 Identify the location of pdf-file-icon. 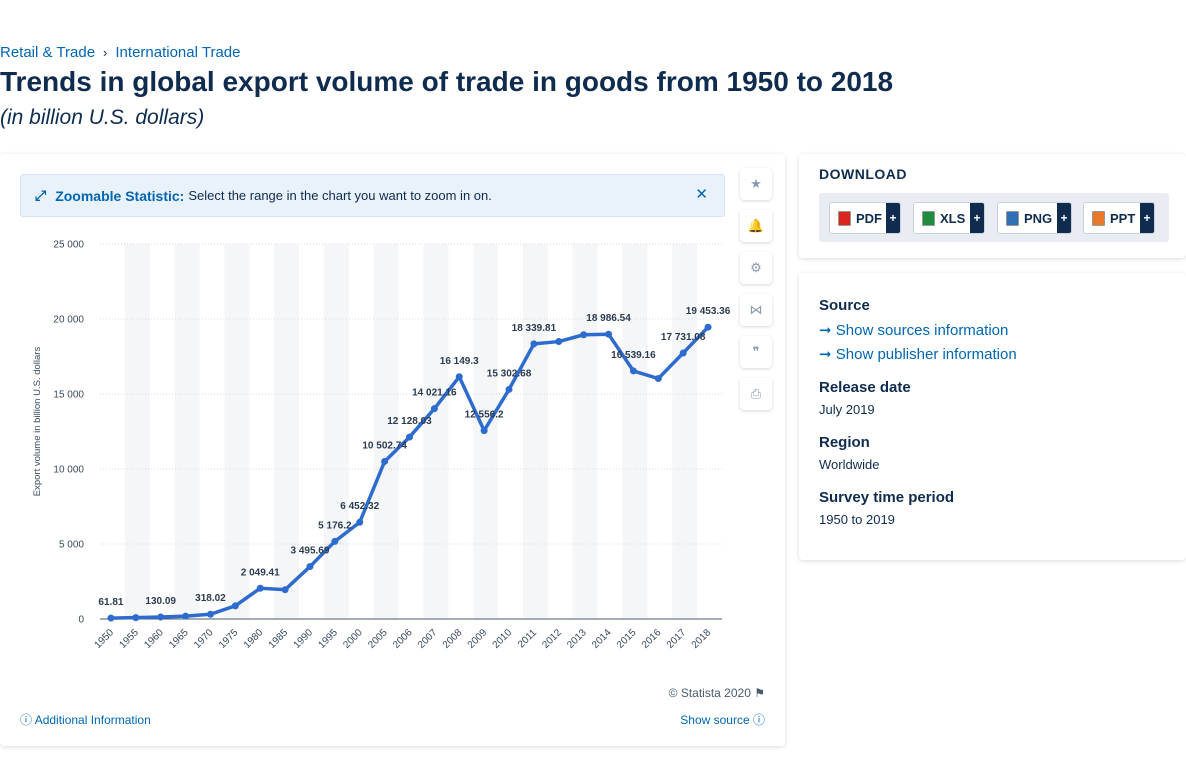
(844, 218).